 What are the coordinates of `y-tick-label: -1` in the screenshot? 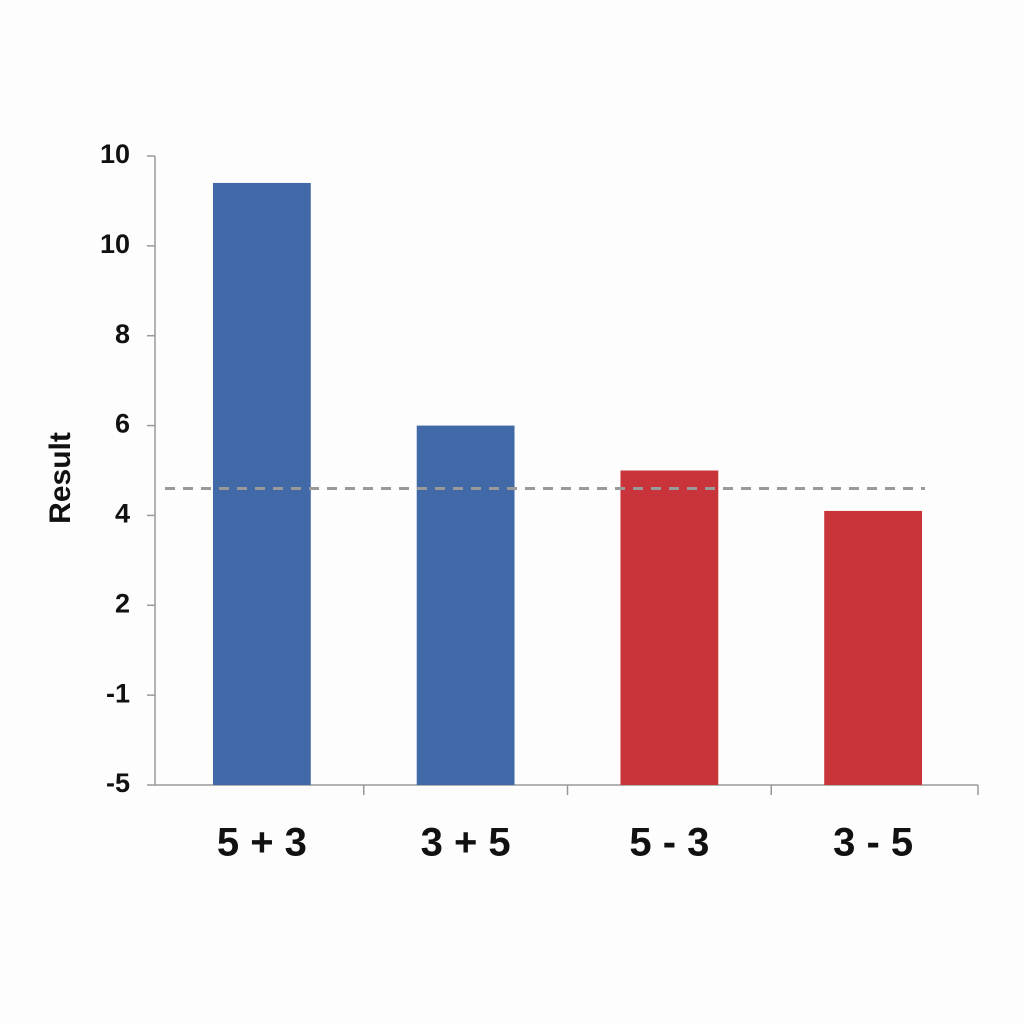 It's located at (118, 693).